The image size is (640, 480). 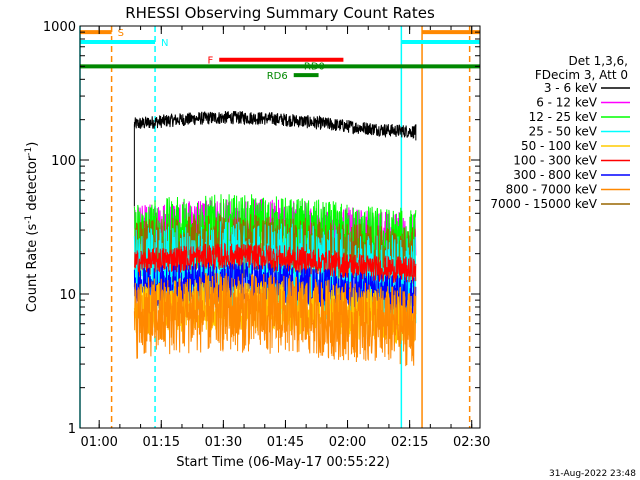 What do you see at coordinates (67, 295) in the screenshot?
I see `y-tick-label: 10` at bounding box center [67, 295].